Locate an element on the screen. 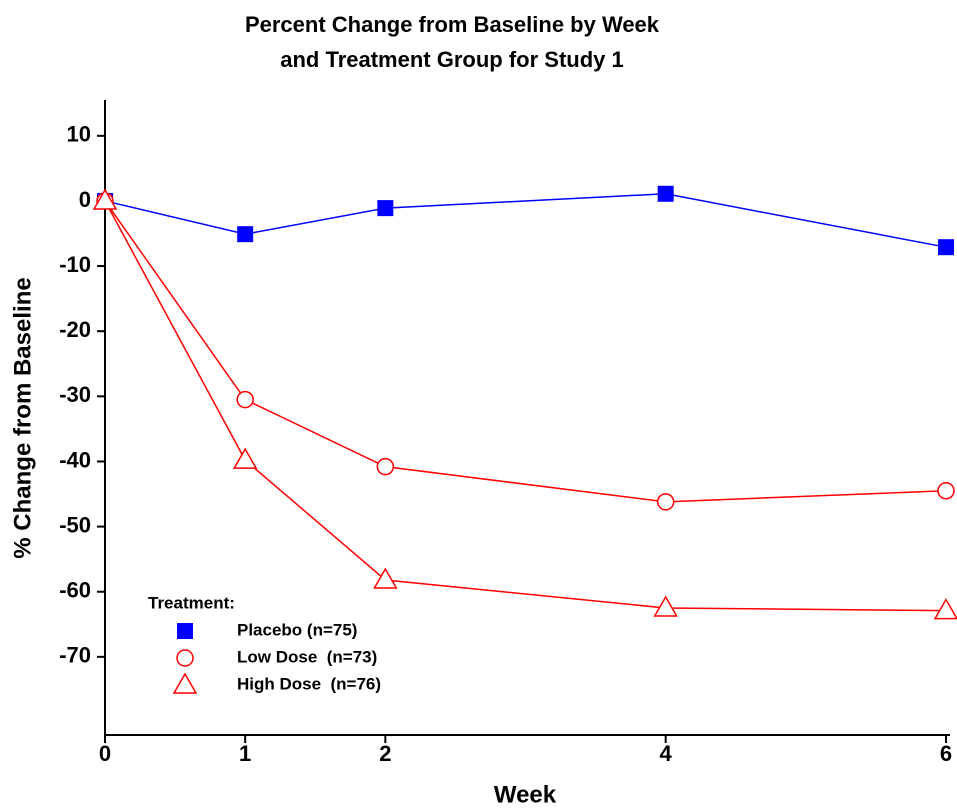  y-tick-label: -60 is located at coordinates (75, 590).